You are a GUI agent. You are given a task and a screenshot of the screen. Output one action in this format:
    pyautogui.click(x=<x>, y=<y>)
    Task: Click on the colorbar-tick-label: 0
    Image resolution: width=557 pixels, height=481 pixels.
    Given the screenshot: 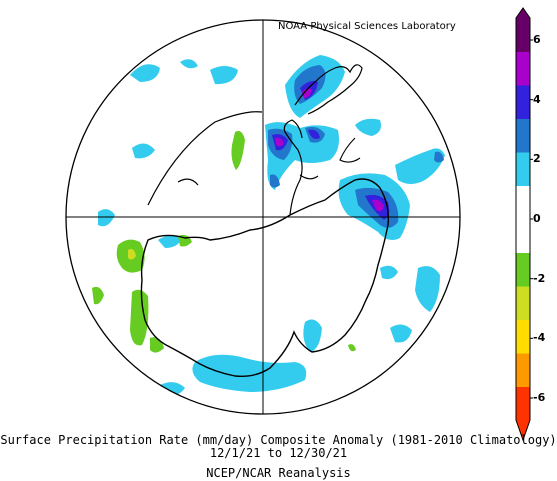 What is the action you would take?
    pyautogui.click(x=537, y=218)
    